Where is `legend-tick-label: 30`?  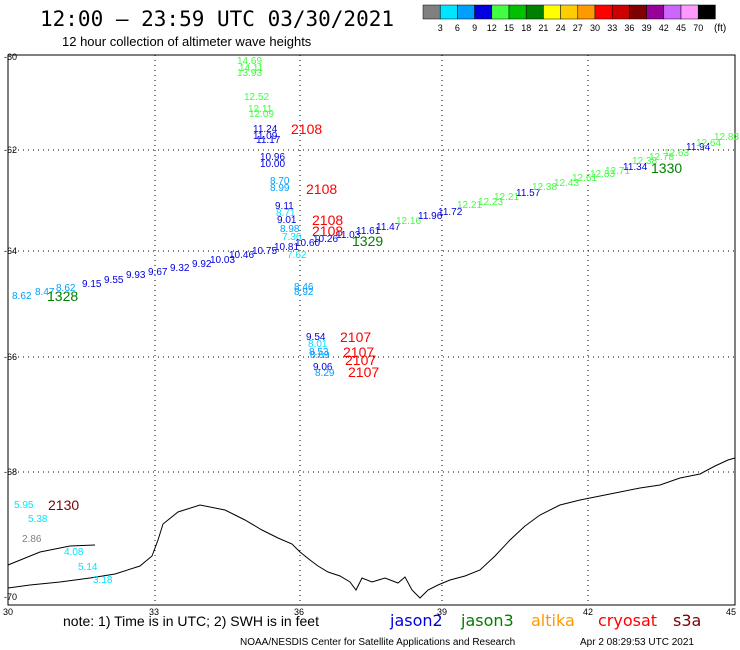 legend-tick-label: 30 is located at coordinates (595, 28).